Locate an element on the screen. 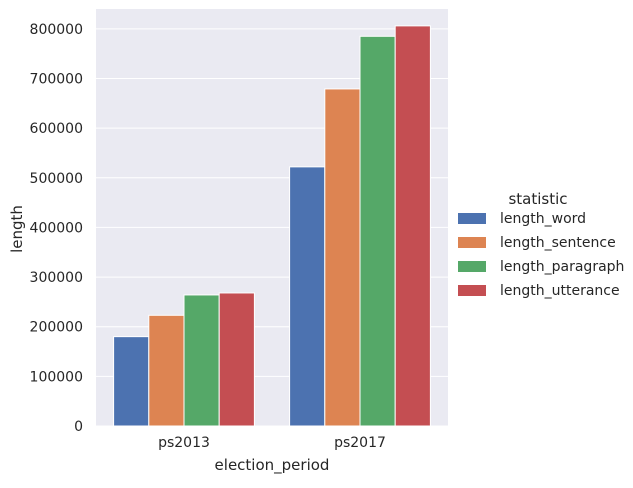  x-axis-ticks: ps2013 ps2017 is located at coordinates (272, 443).